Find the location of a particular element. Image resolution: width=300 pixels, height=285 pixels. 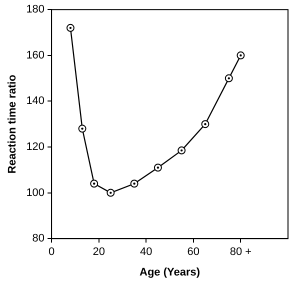

x-tick-label: 20 is located at coordinates (98, 252).